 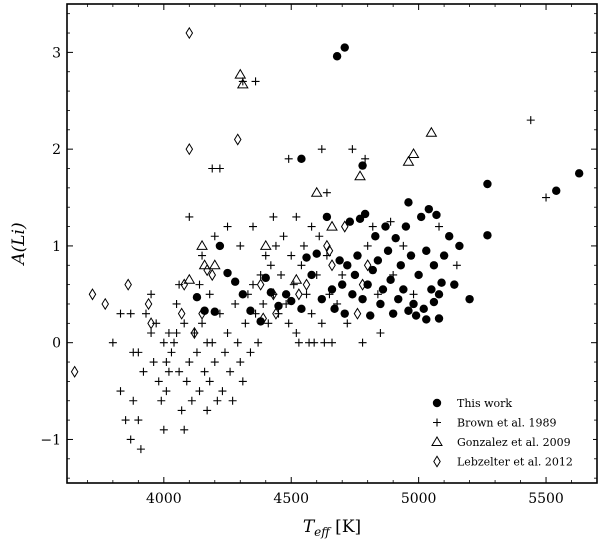 I want to click on x-tick-label: 4000, so click(x=164, y=499).